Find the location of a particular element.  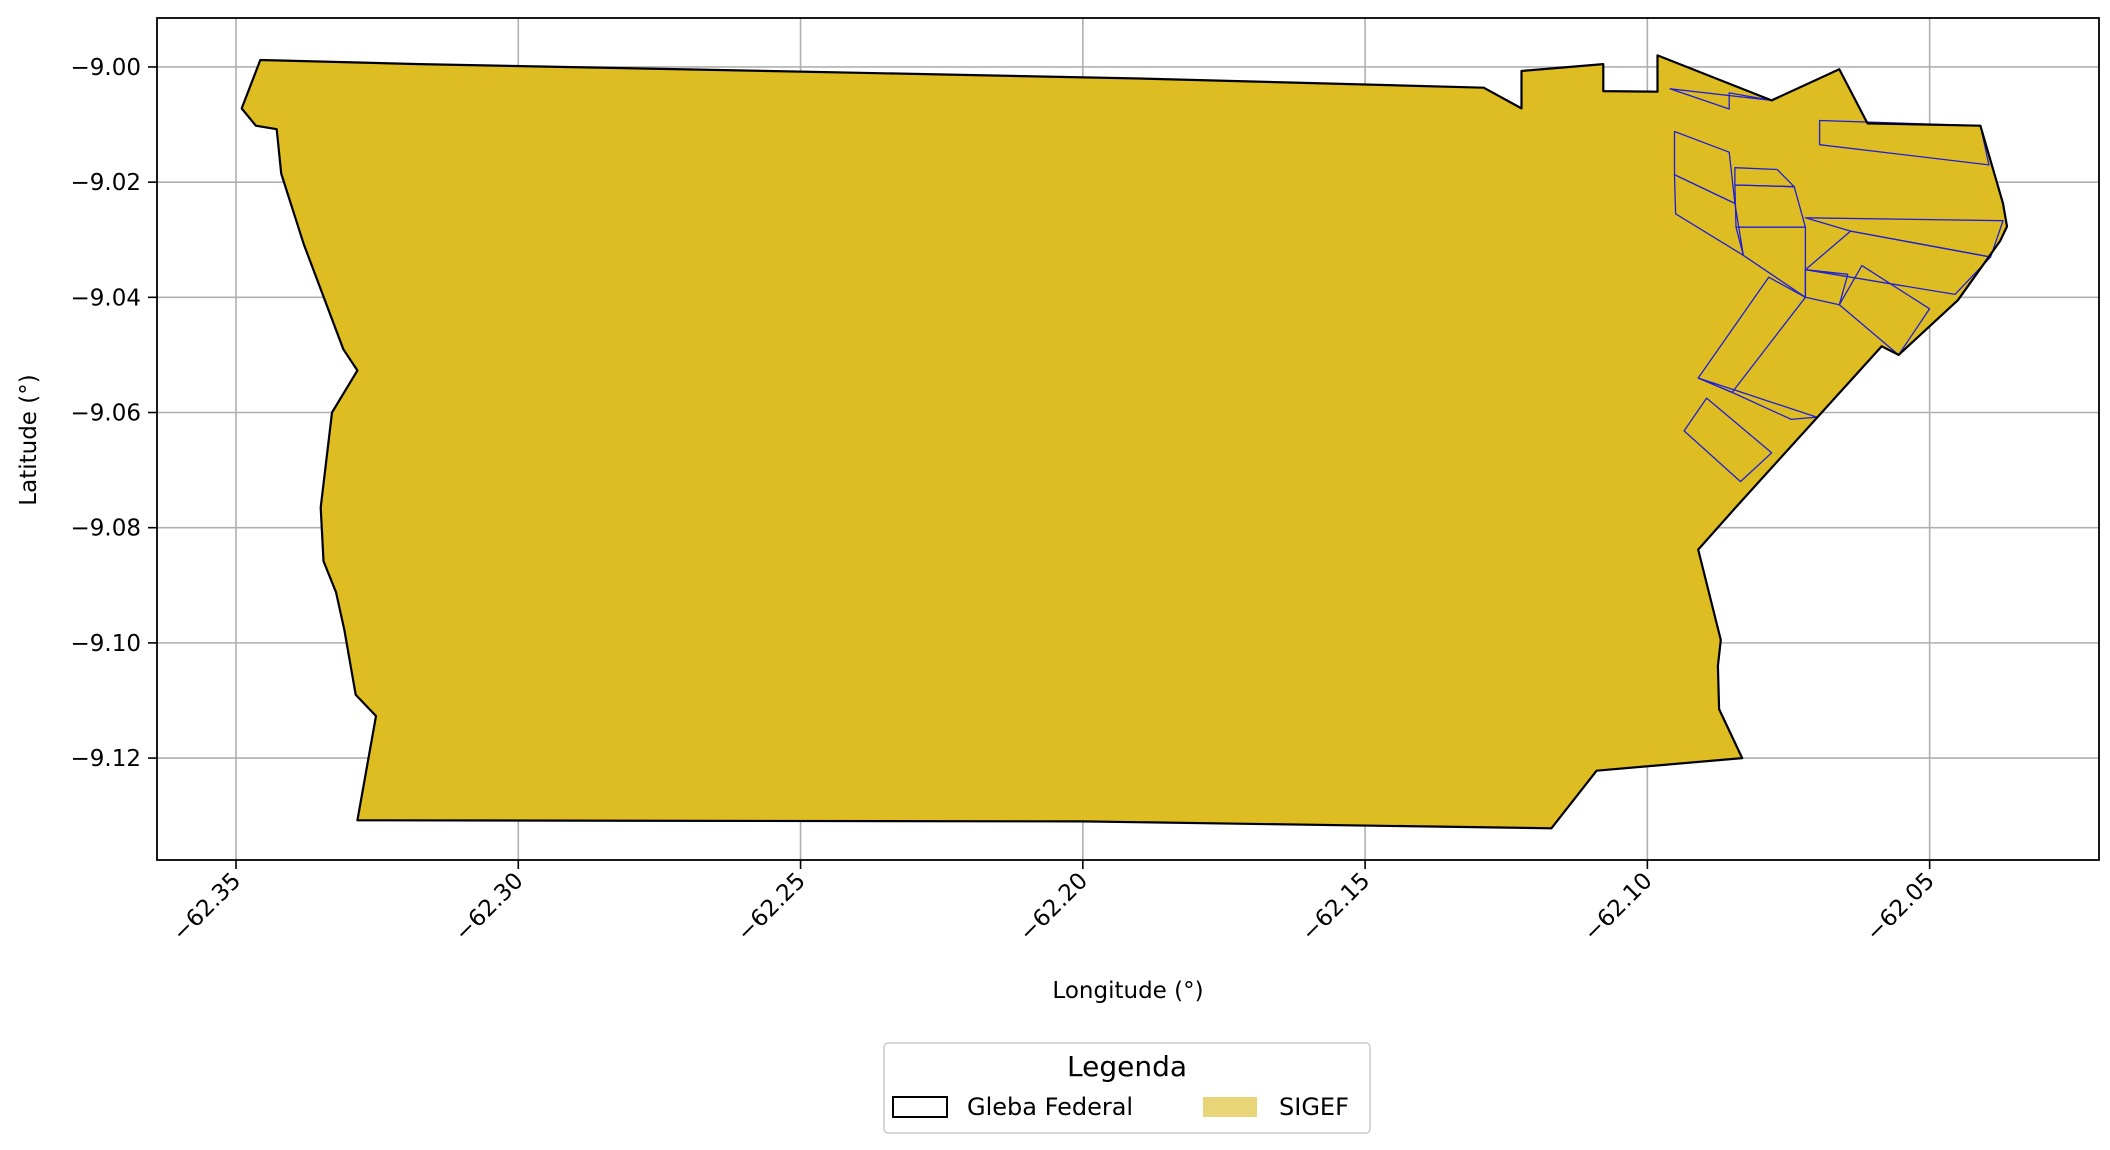

y-tick-label: −9.08 is located at coordinates (106, 529).